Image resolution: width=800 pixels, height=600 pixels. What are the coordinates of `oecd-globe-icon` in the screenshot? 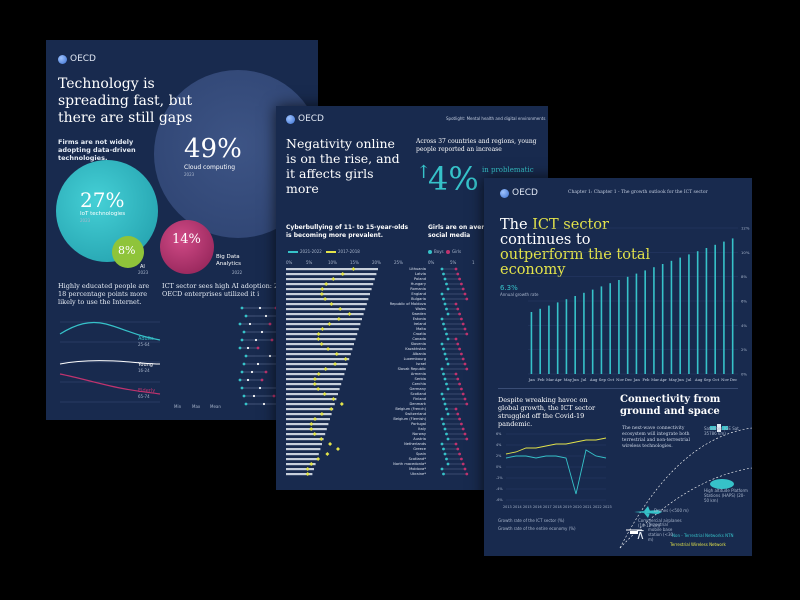 It's located at (290, 119).